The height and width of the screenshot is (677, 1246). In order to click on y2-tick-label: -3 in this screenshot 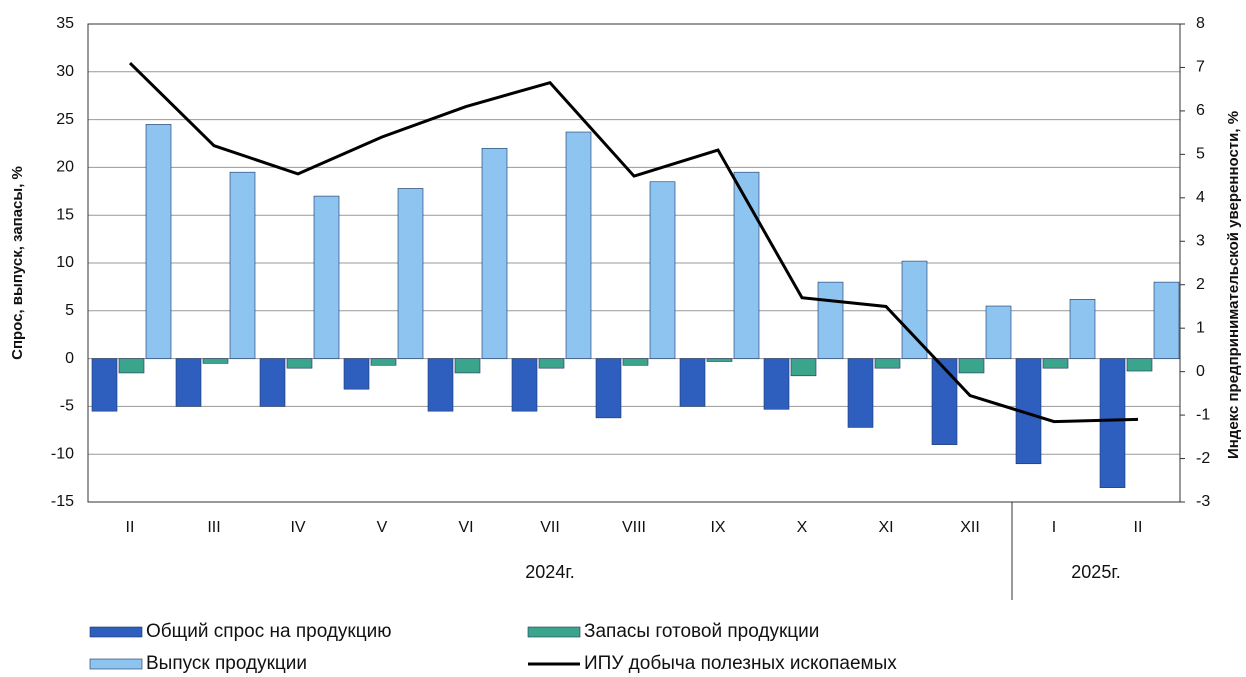, I will do `click(1203, 501)`.